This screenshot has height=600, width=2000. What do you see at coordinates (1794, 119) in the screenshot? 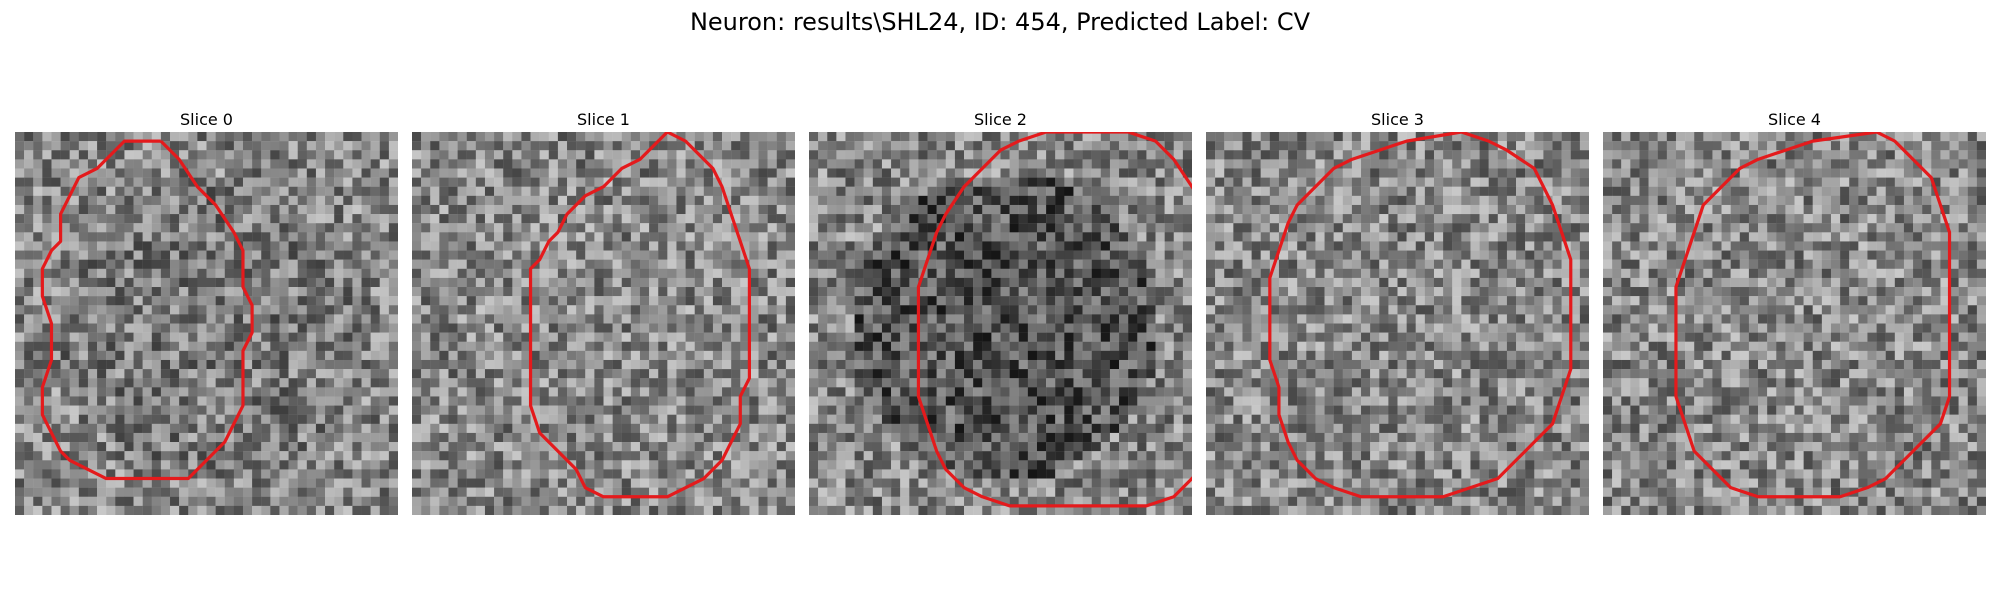
I see `slice-title: Slice 4` at bounding box center [1794, 119].